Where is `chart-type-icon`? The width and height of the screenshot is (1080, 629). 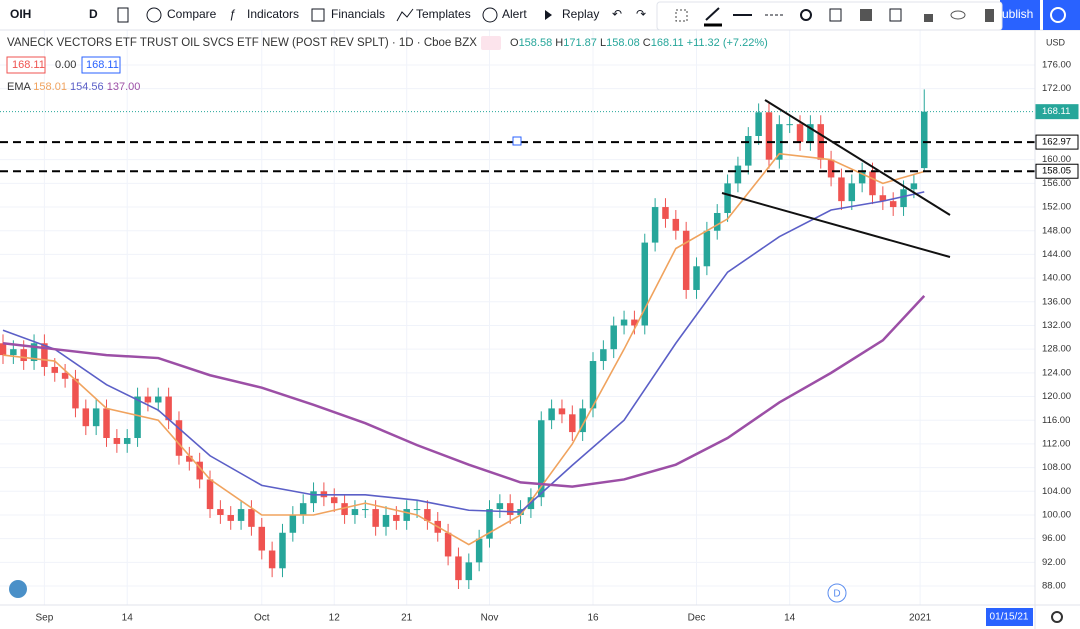
chart-type-icon is located at coordinates (123, 15).